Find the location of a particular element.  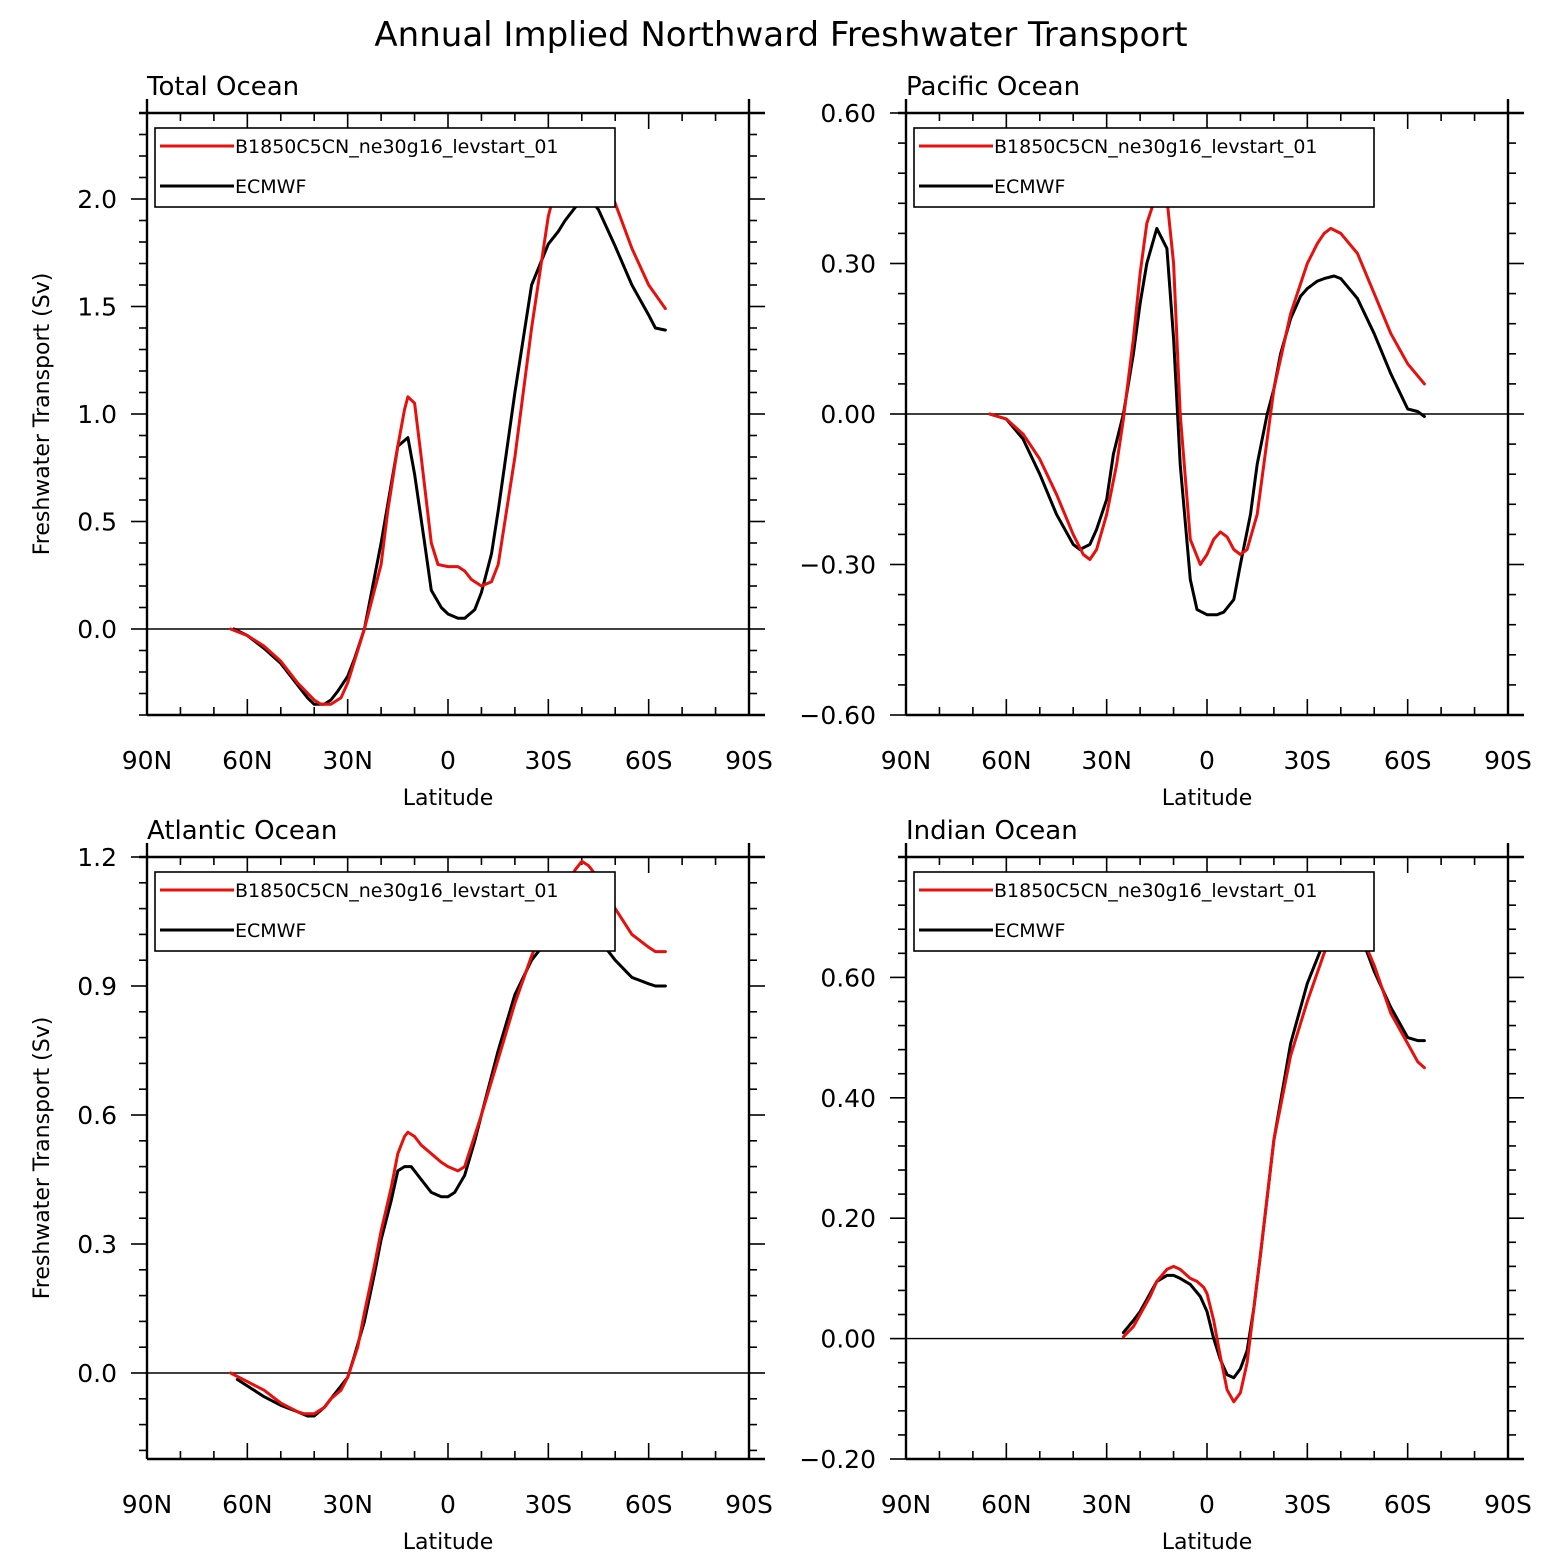

y-tick-label: 0.20 is located at coordinates (848, 1218).